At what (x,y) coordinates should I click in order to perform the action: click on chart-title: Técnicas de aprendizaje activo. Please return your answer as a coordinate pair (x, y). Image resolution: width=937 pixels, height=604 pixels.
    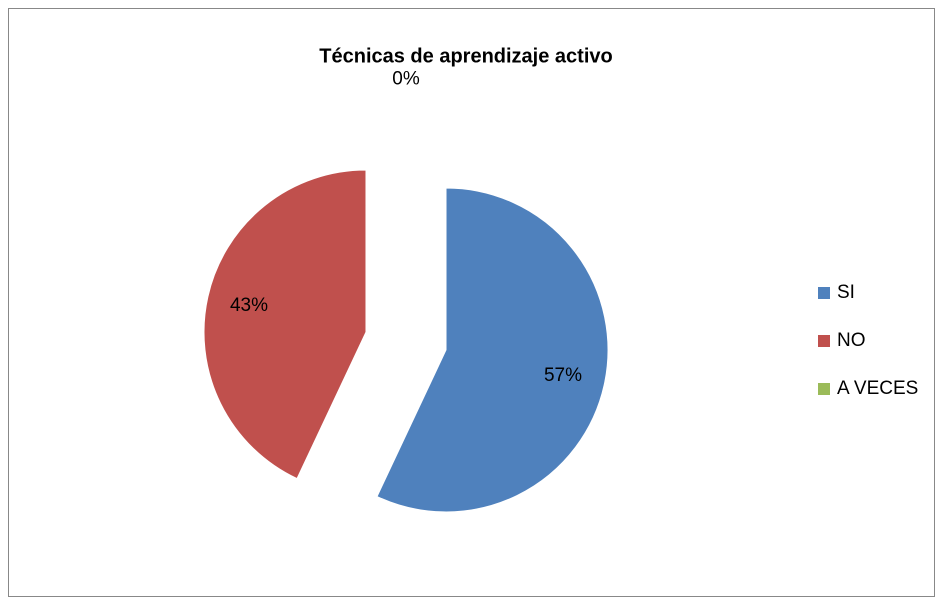
    Looking at the image, I should click on (465, 56).